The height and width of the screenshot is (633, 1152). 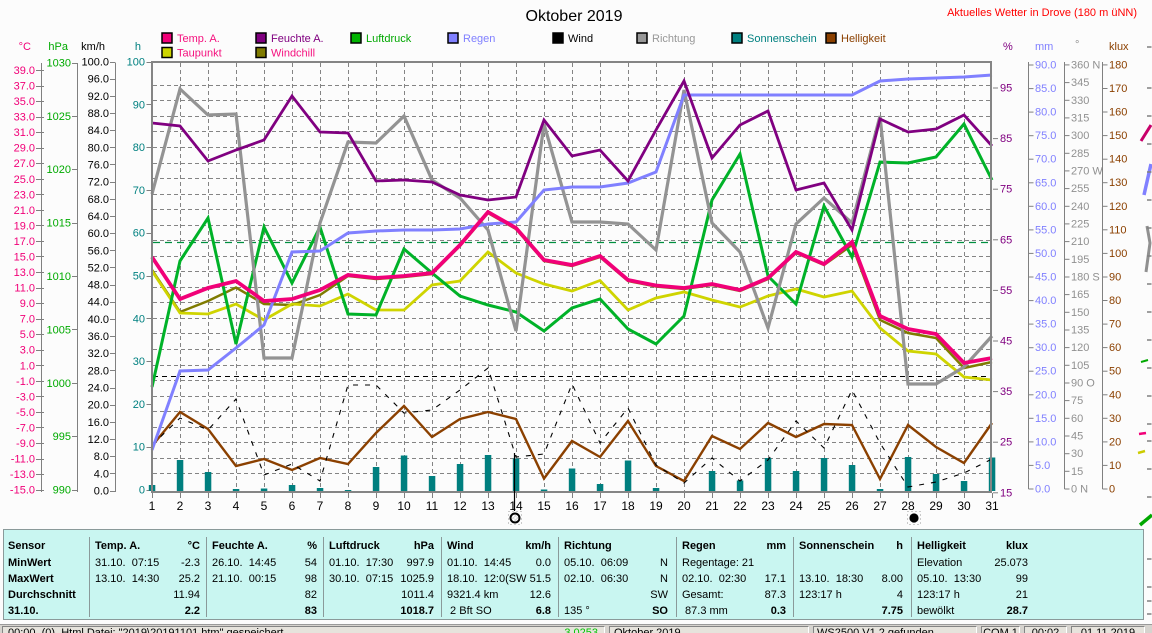 What do you see at coordinates (1079, 490) in the screenshot?
I see `svg-text: 0 N` at bounding box center [1079, 490].